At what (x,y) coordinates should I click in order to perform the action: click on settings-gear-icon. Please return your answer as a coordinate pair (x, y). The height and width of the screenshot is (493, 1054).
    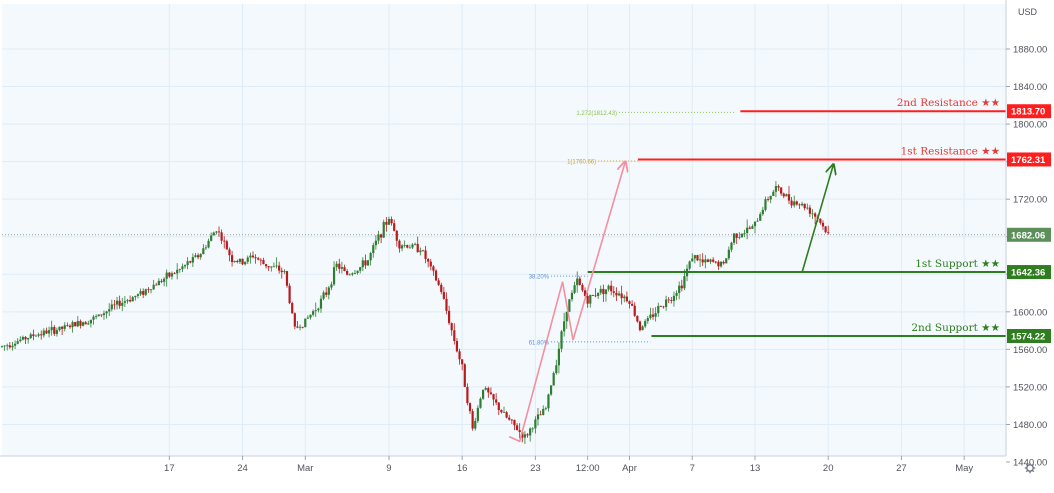
    Looking at the image, I should click on (1030, 468).